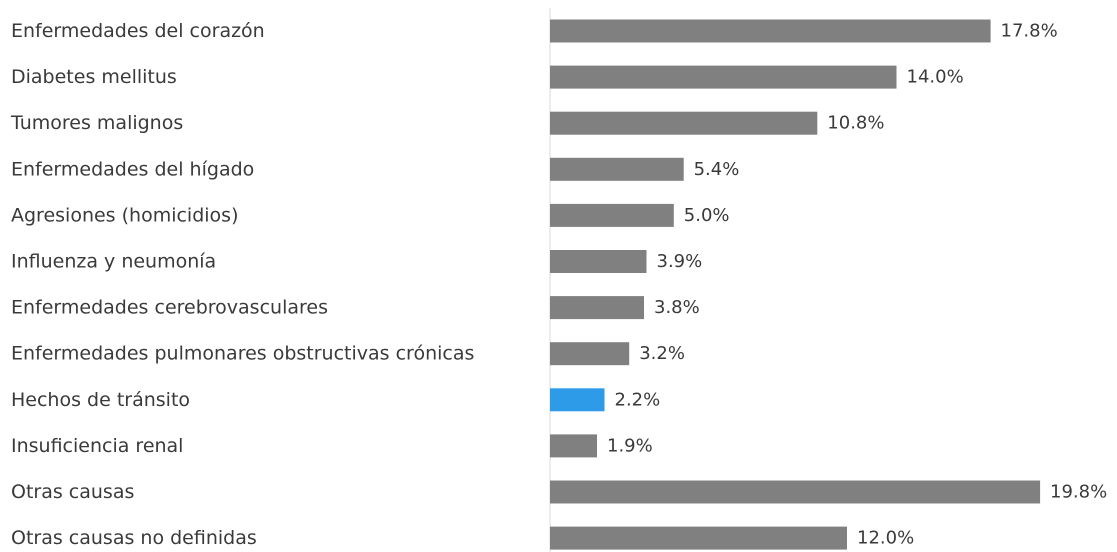  I want to click on value-label-enfermedades-cerebrovasculares: 3.8%, so click(677, 307).